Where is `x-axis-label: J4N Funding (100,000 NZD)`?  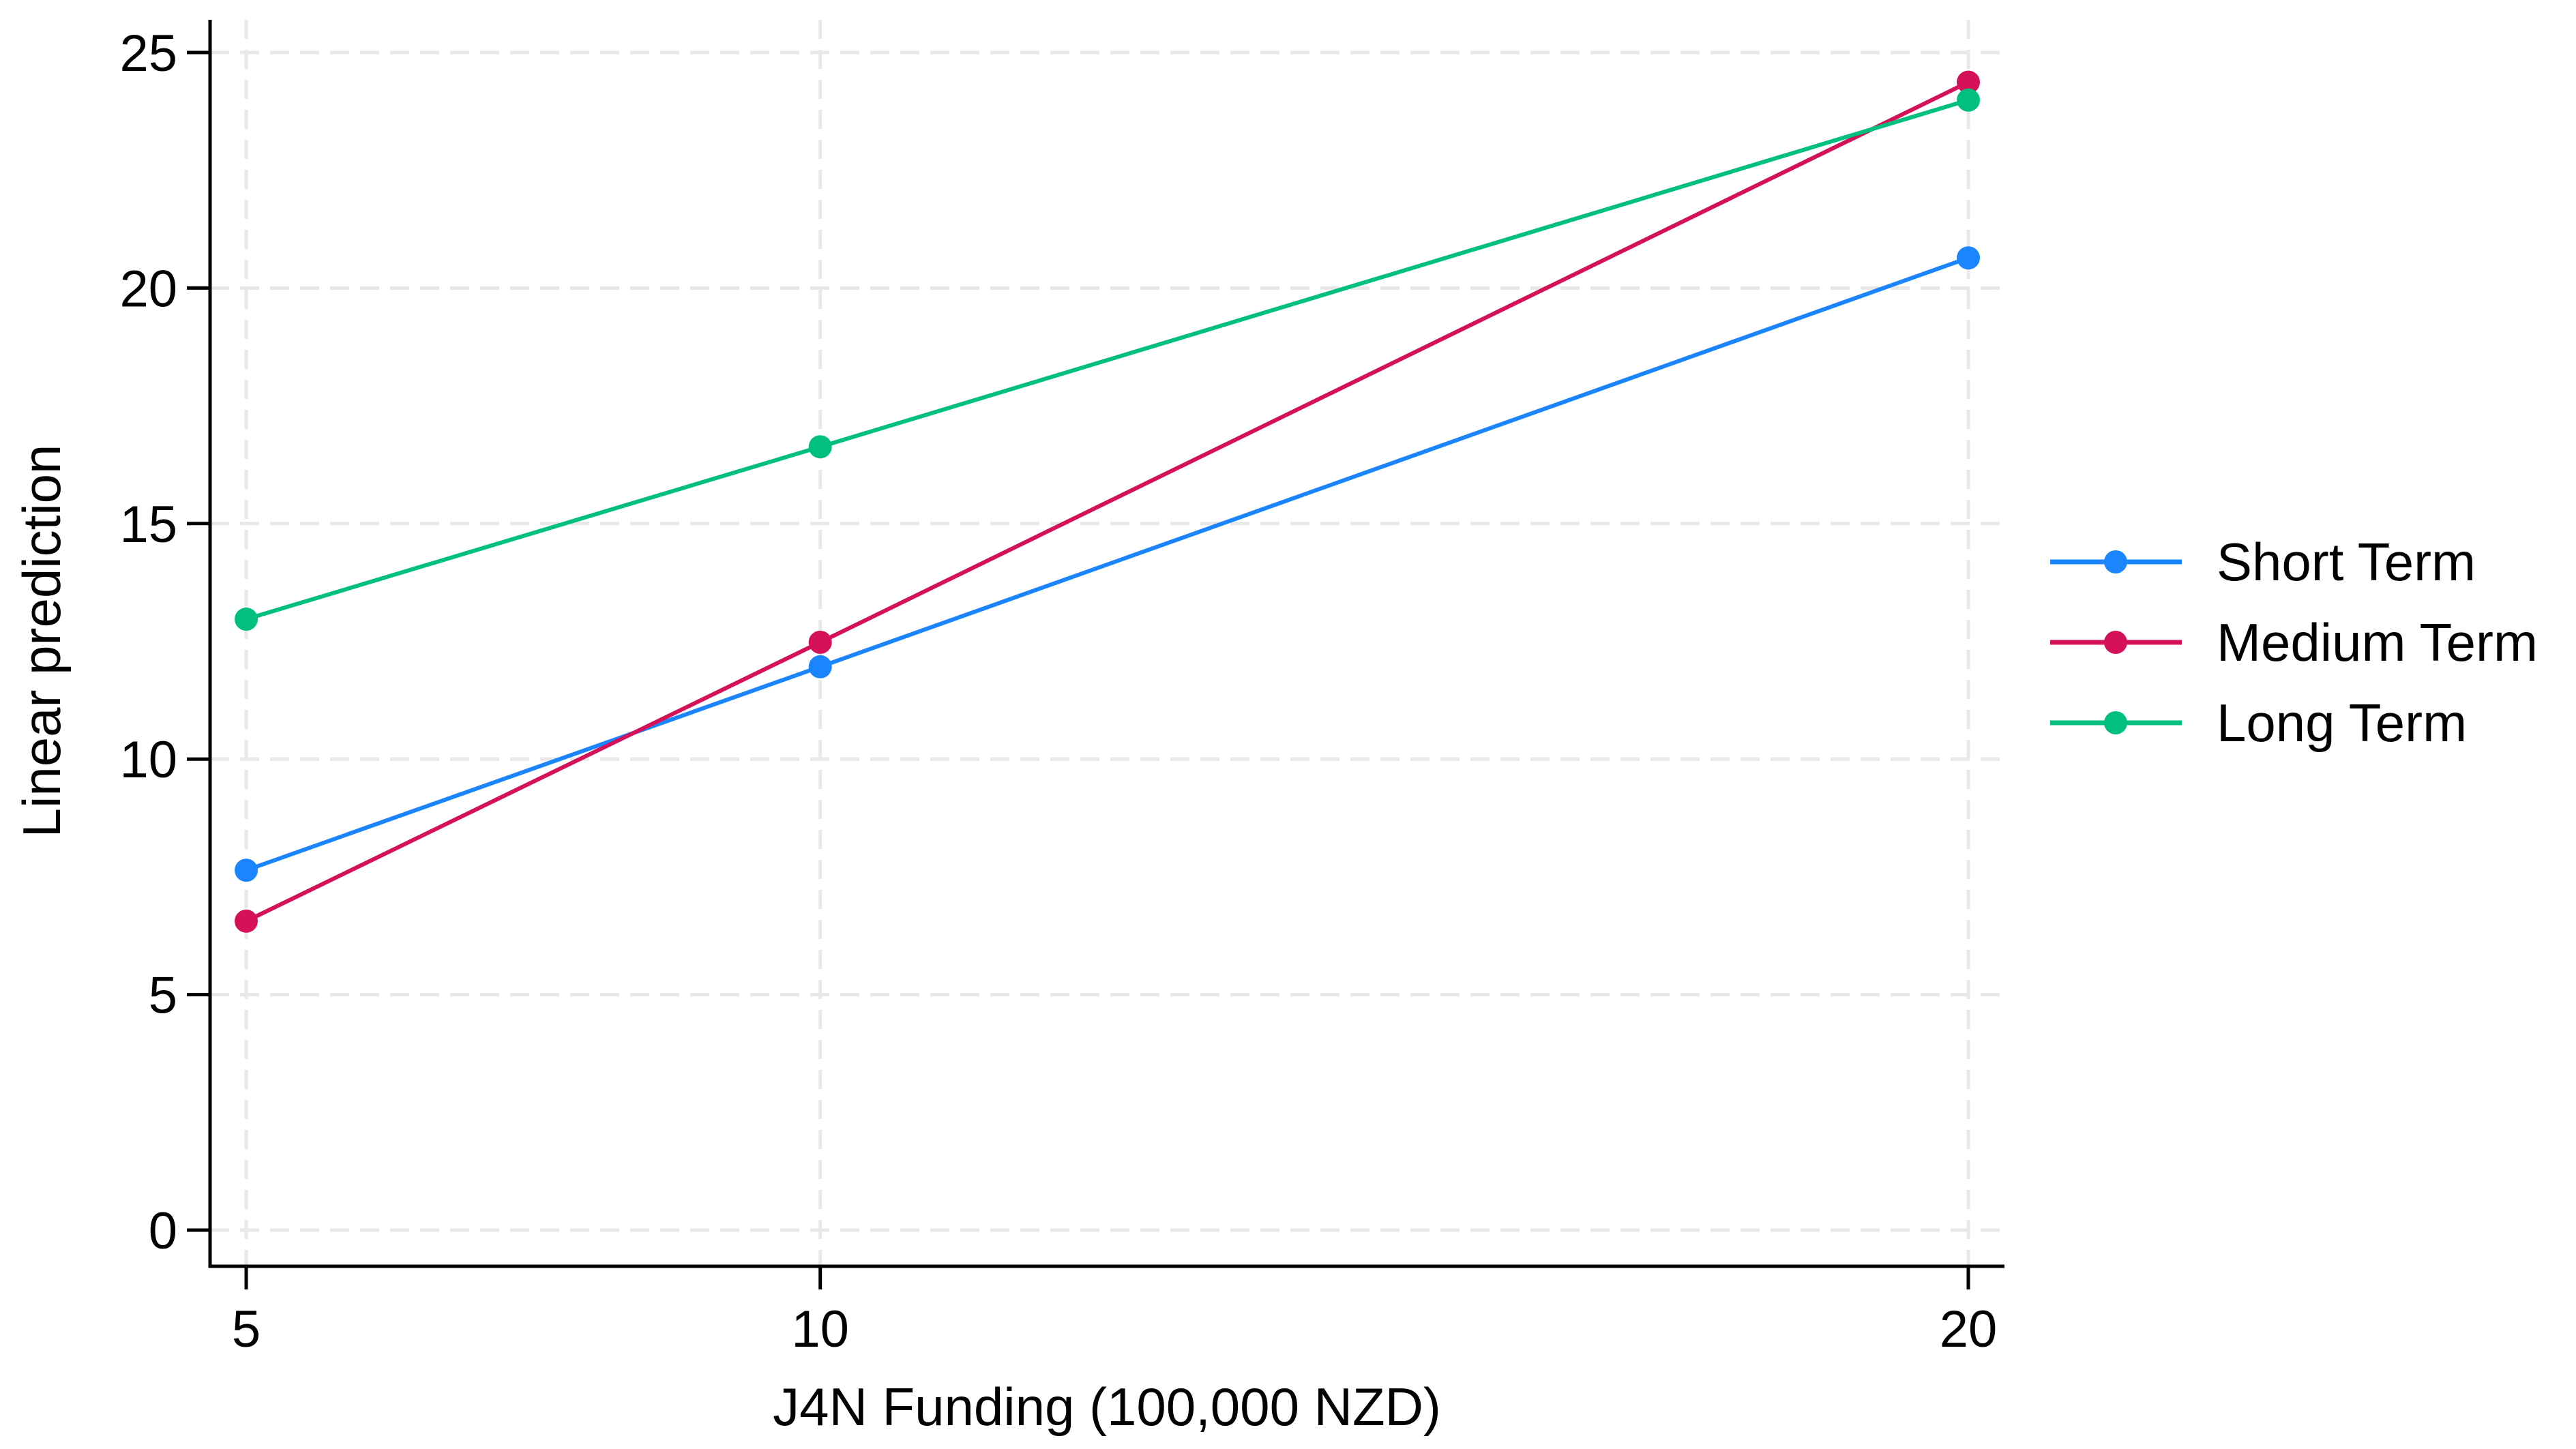
x-axis-label: J4N Funding (100,000 NZD) is located at coordinates (1107, 1407).